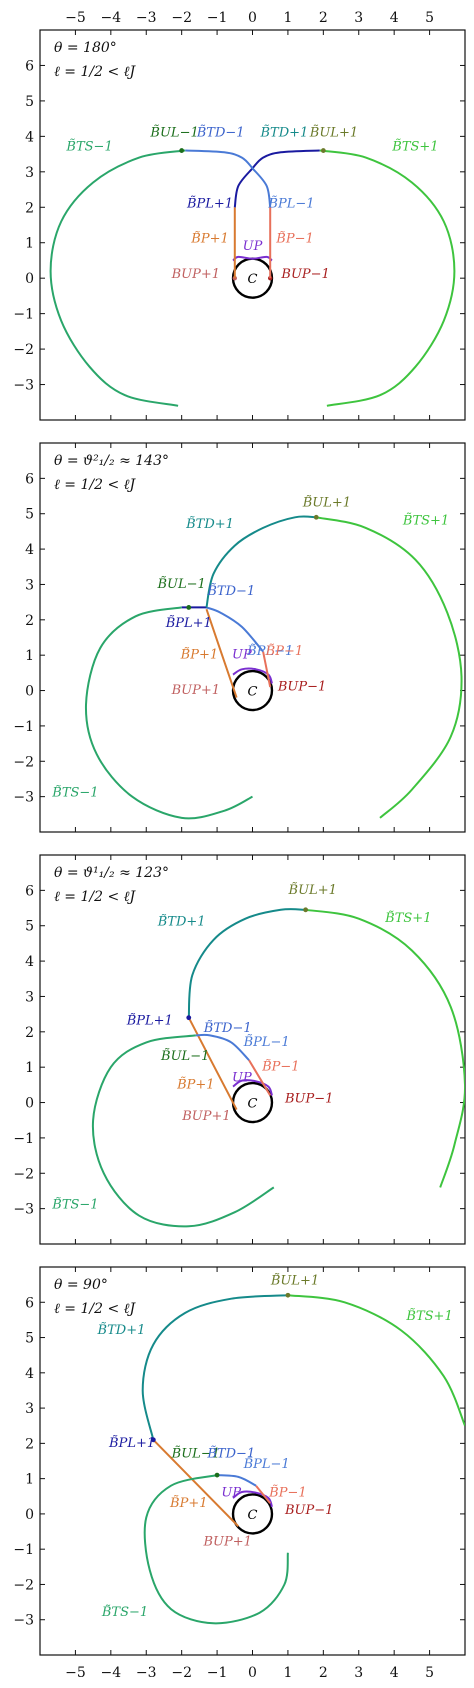 The width and height of the screenshot is (474, 1688). Describe the element at coordinates (29, 1374) in the screenshot. I see `y-tick-label: 4` at that location.